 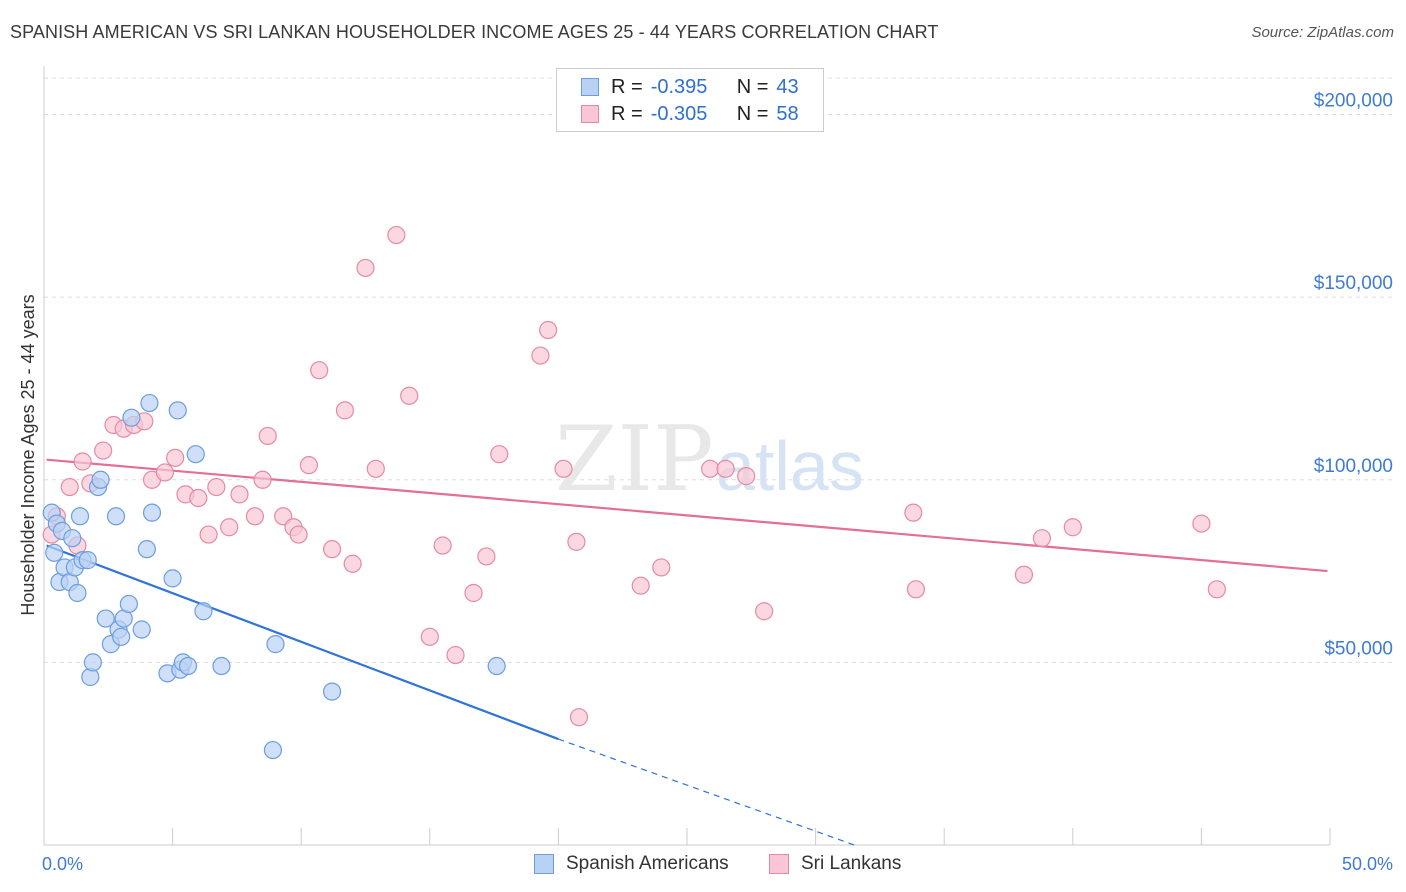 What do you see at coordinates (1322, 32) in the screenshot?
I see `source-credit: Source: ZipAtlas.com` at bounding box center [1322, 32].